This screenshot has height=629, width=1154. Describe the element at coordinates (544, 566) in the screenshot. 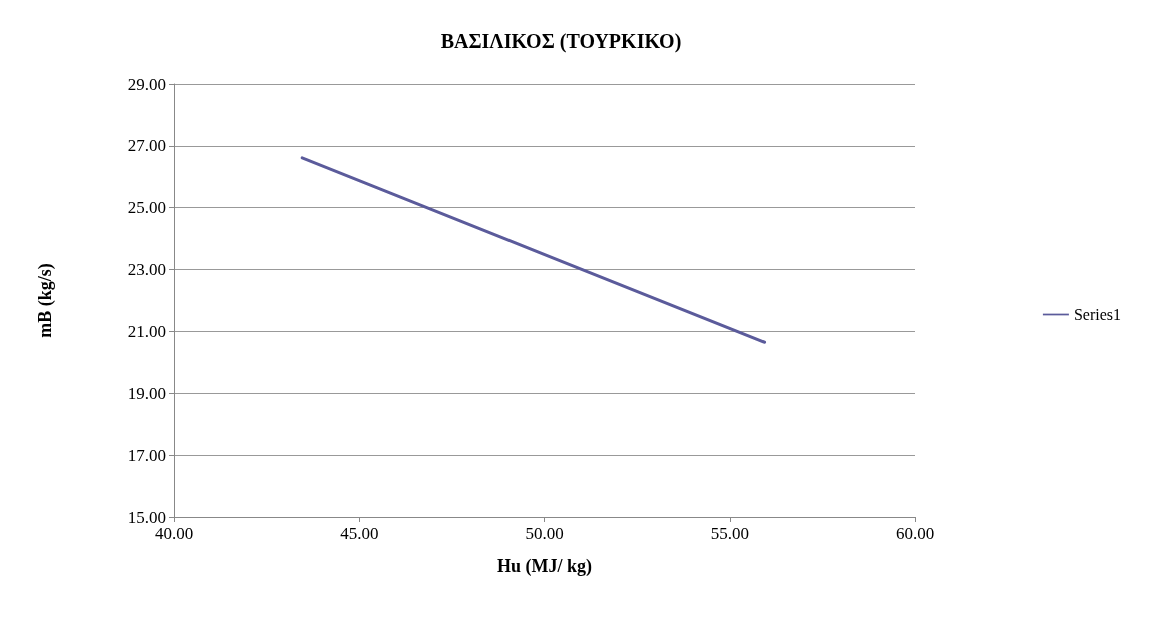

I see `x-axis-title: Hu (MJ/ kg)` at that location.